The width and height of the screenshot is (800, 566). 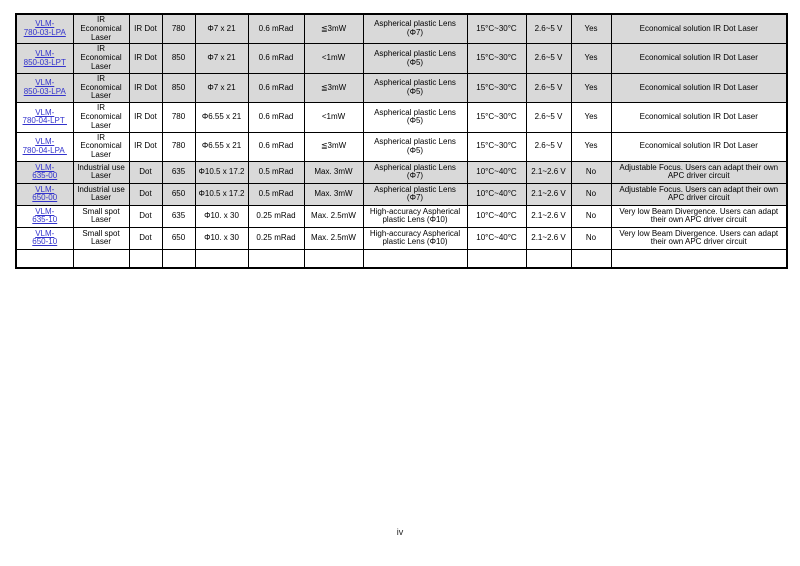 I want to click on cell-model: VLM- 635-00, so click(x=44, y=172).